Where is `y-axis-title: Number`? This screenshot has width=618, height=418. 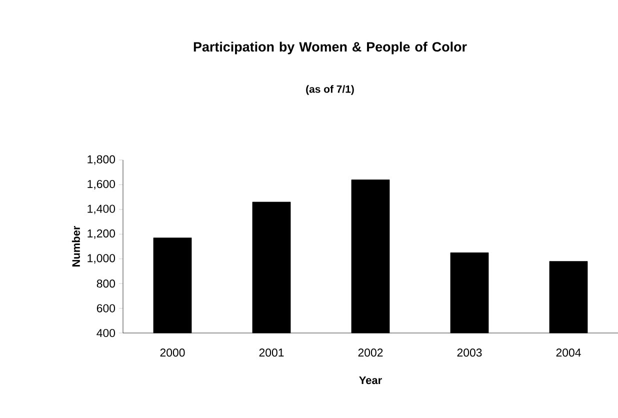
y-axis-title: Number is located at coordinates (76, 246).